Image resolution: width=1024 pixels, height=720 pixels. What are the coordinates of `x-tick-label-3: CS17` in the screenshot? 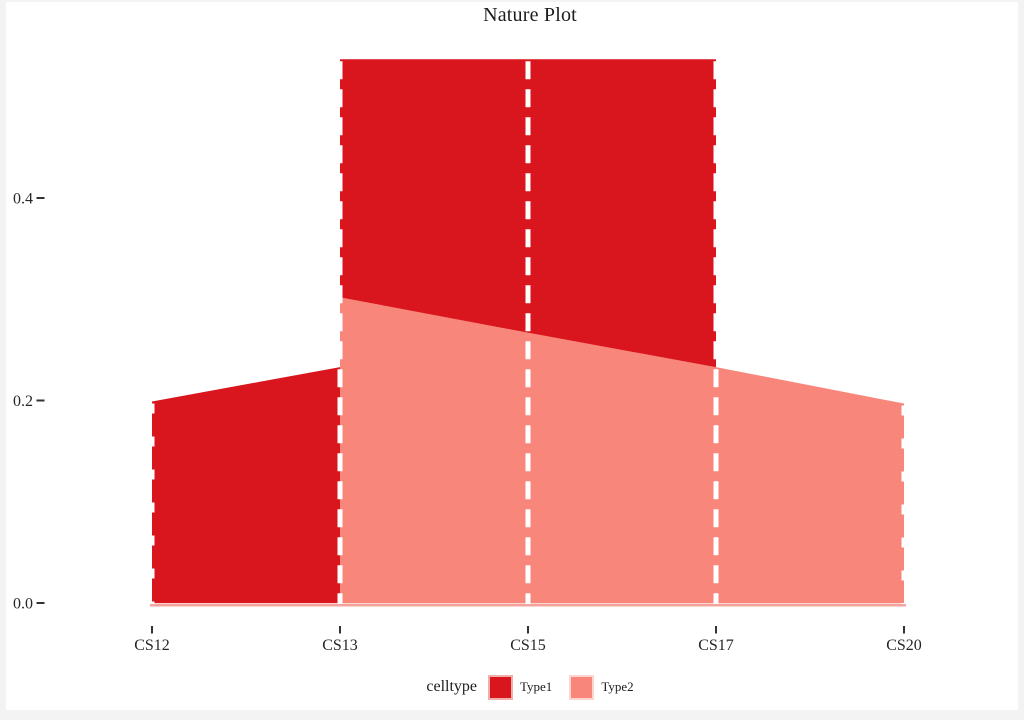 It's located at (716, 645).